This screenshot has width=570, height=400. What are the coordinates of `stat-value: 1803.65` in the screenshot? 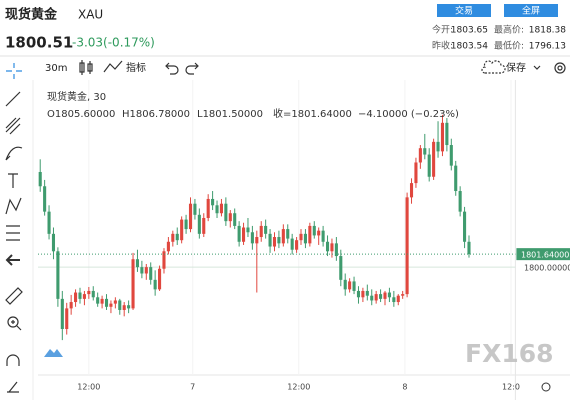 It's located at (469, 31).